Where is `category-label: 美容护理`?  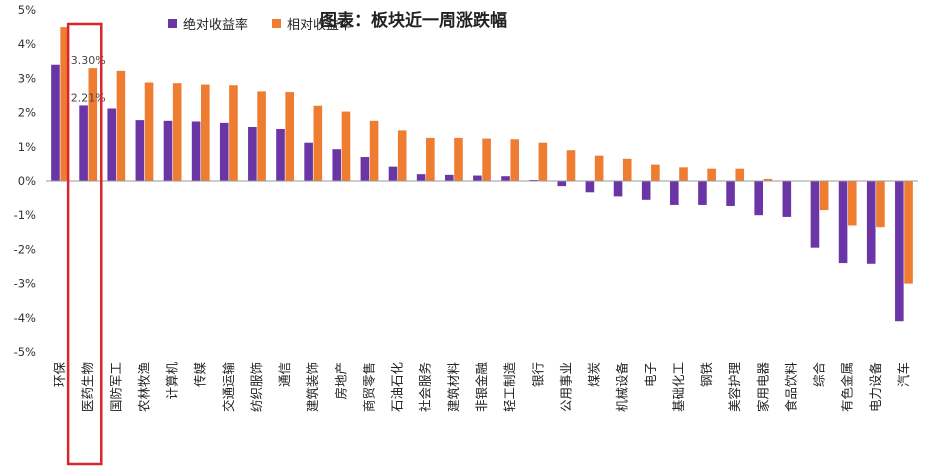
category-label: 美容护理 is located at coordinates (734, 387).